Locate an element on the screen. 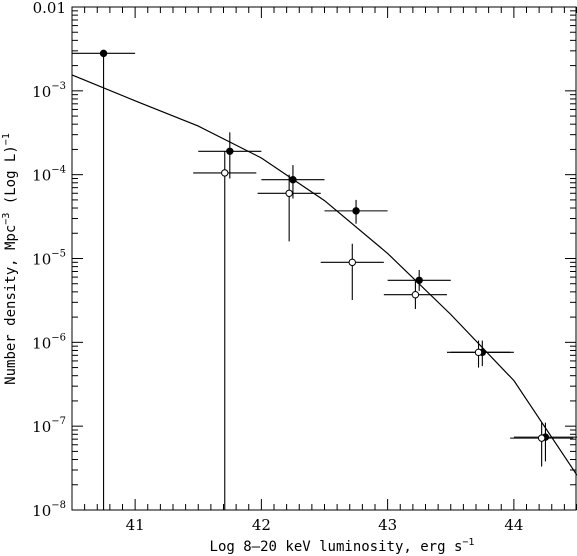  x-tick-label: 41 is located at coordinates (135, 525).